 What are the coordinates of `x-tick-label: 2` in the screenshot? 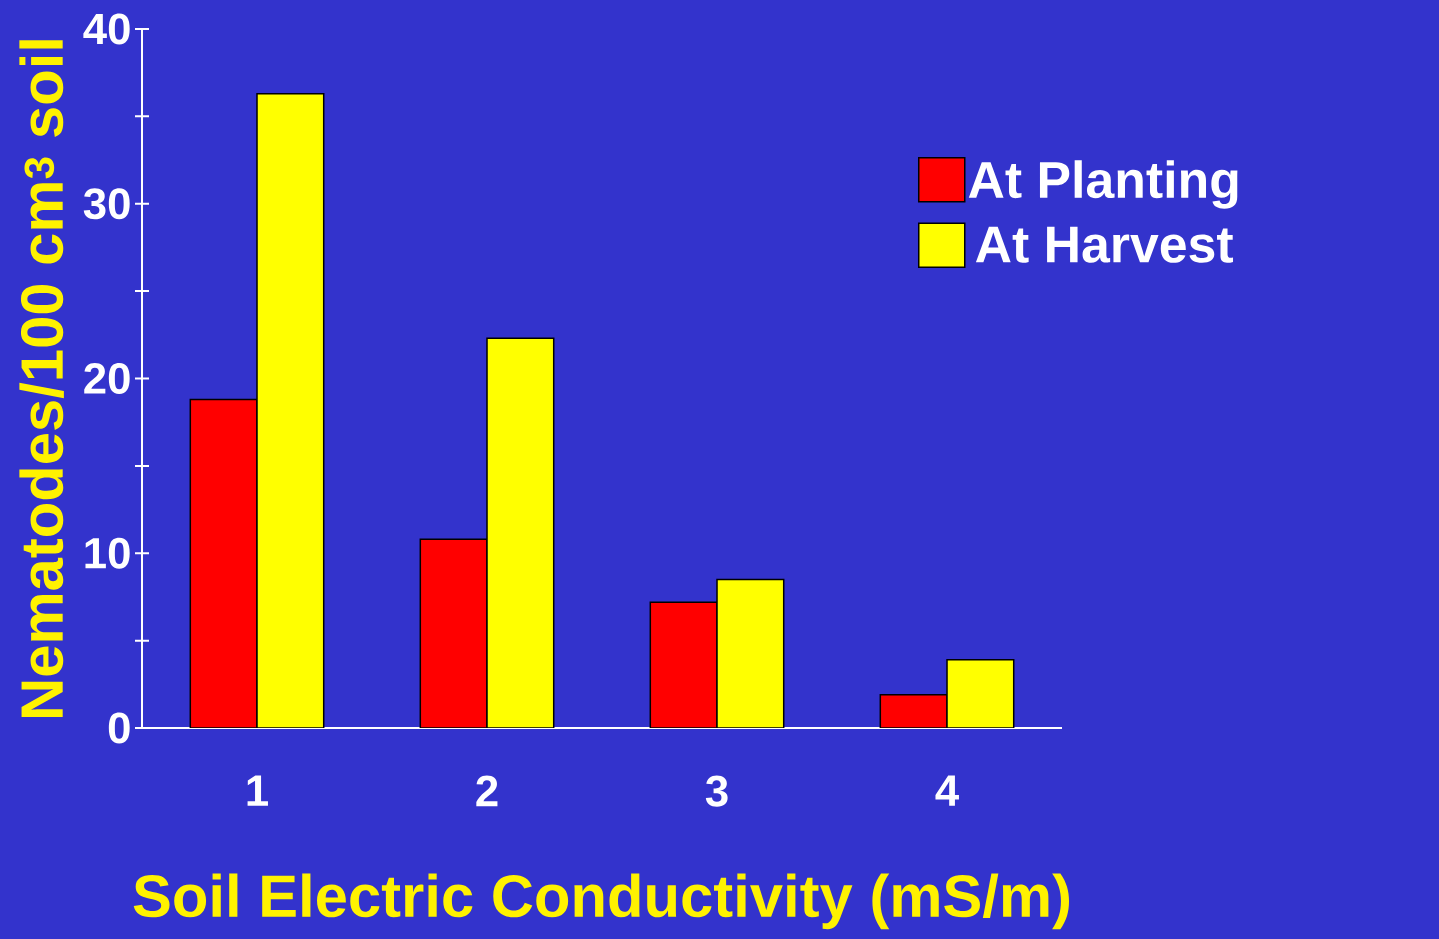 It's located at (487, 791).